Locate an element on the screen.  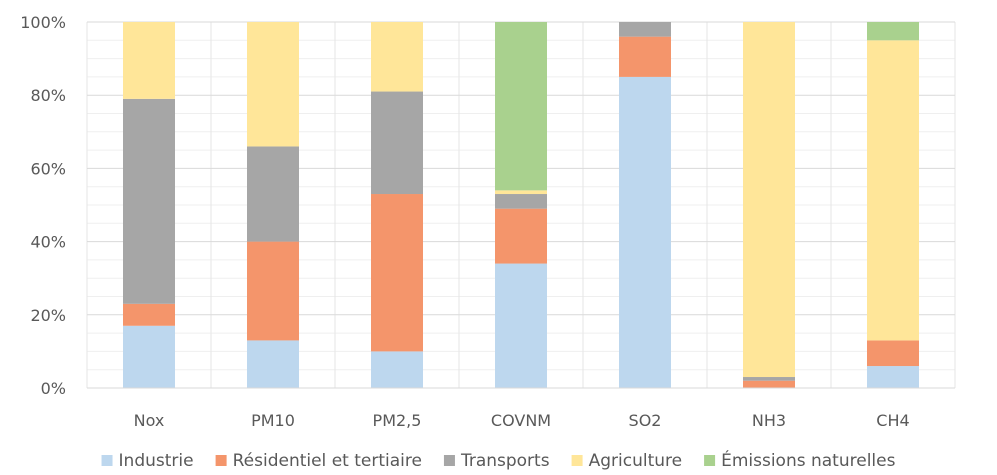
x-category-label: PM10 is located at coordinates (273, 420).